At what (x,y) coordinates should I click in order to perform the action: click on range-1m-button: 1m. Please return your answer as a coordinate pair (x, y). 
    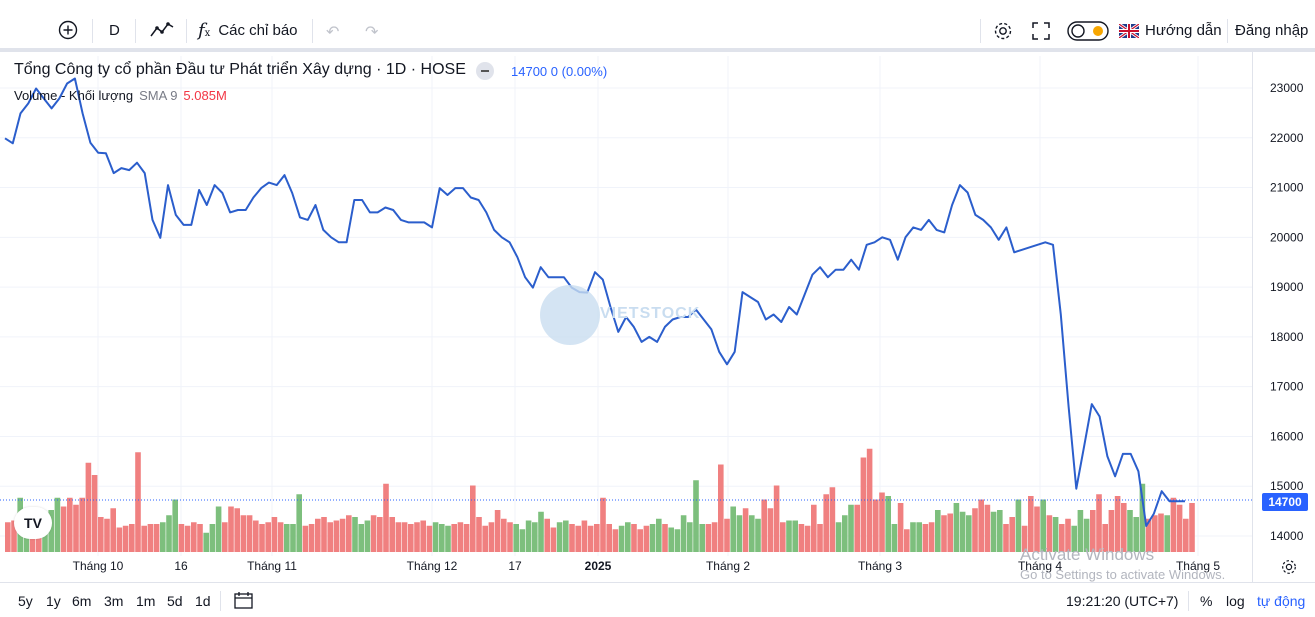
    Looking at the image, I should click on (146, 601).